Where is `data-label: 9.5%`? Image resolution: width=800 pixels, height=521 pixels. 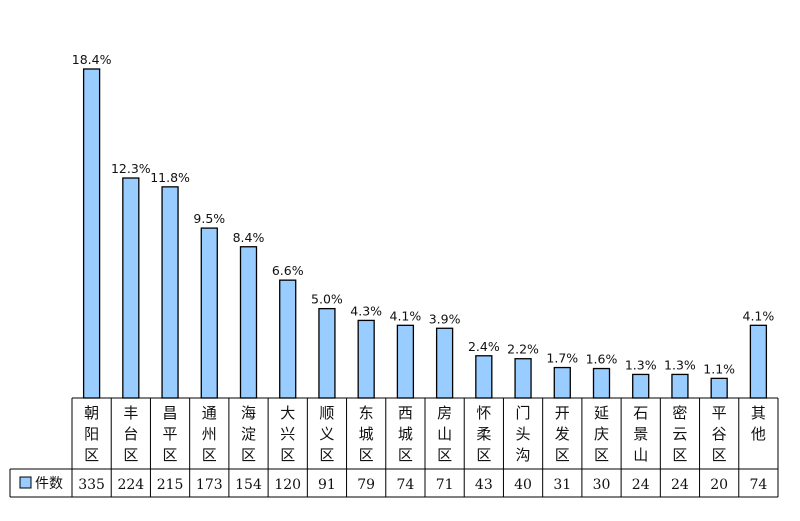
data-label: 9.5% is located at coordinates (209, 218).